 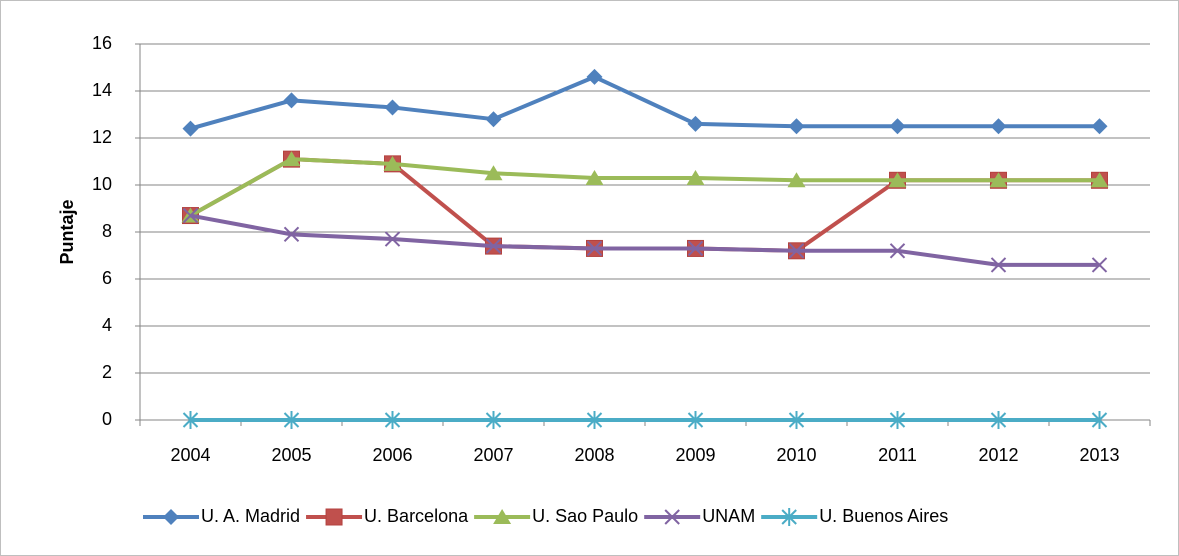 What do you see at coordinates (416, 516) in the screenshot?
I see `legend-label: U. Barcelona` at bounding box center [416, 516].